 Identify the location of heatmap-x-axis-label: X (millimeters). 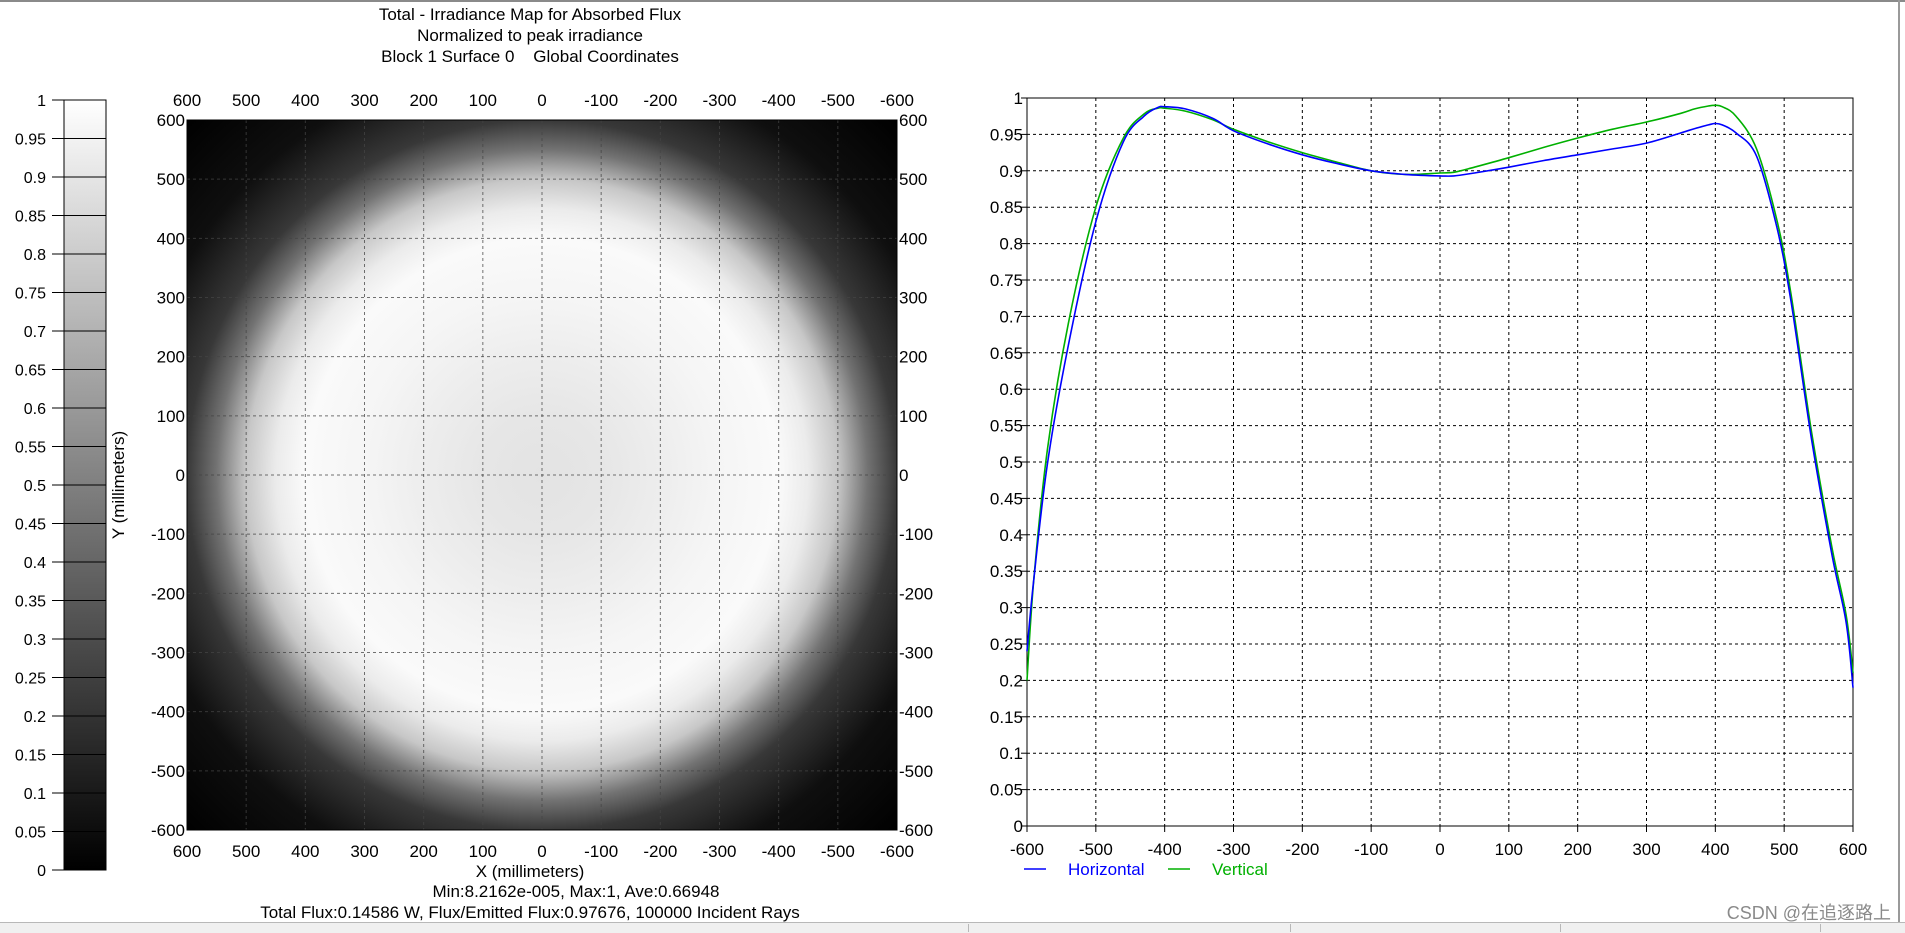
(530, 871).